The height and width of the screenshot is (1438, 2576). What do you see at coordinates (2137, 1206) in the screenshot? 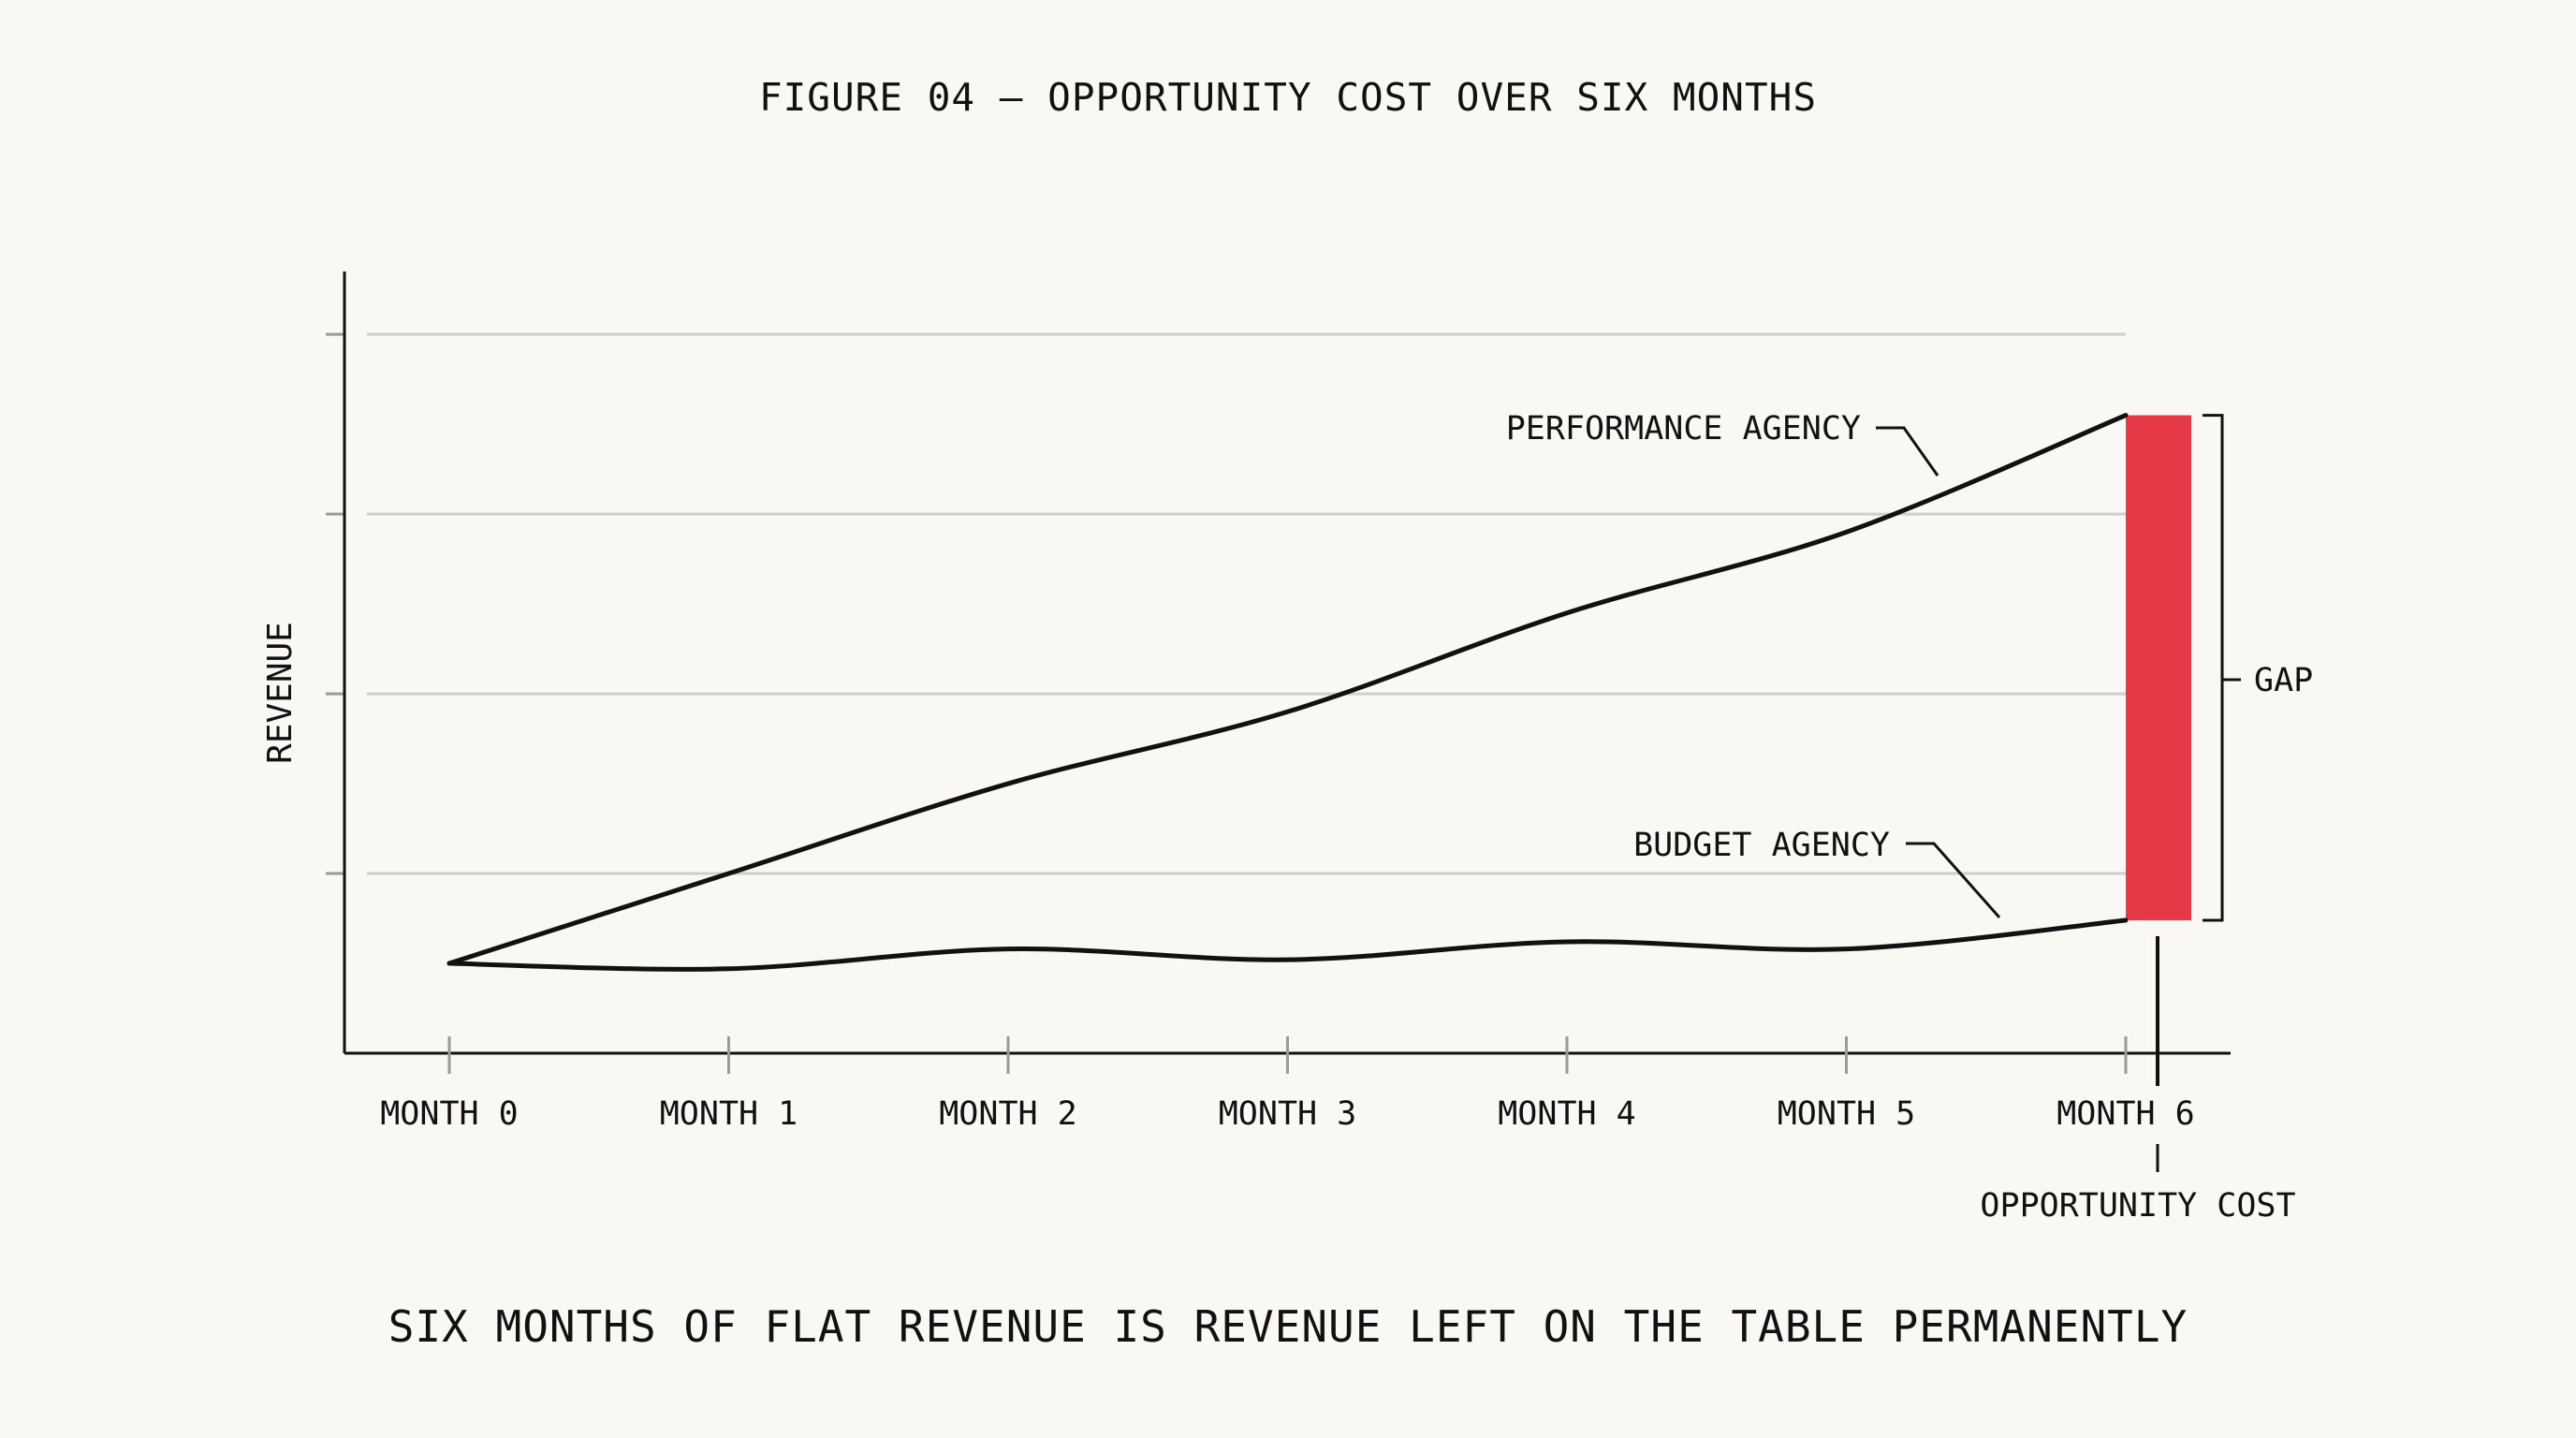
I see `opportunity-cost-label: OPPORTUNITY COST` at bounding box center [2137, 1206].